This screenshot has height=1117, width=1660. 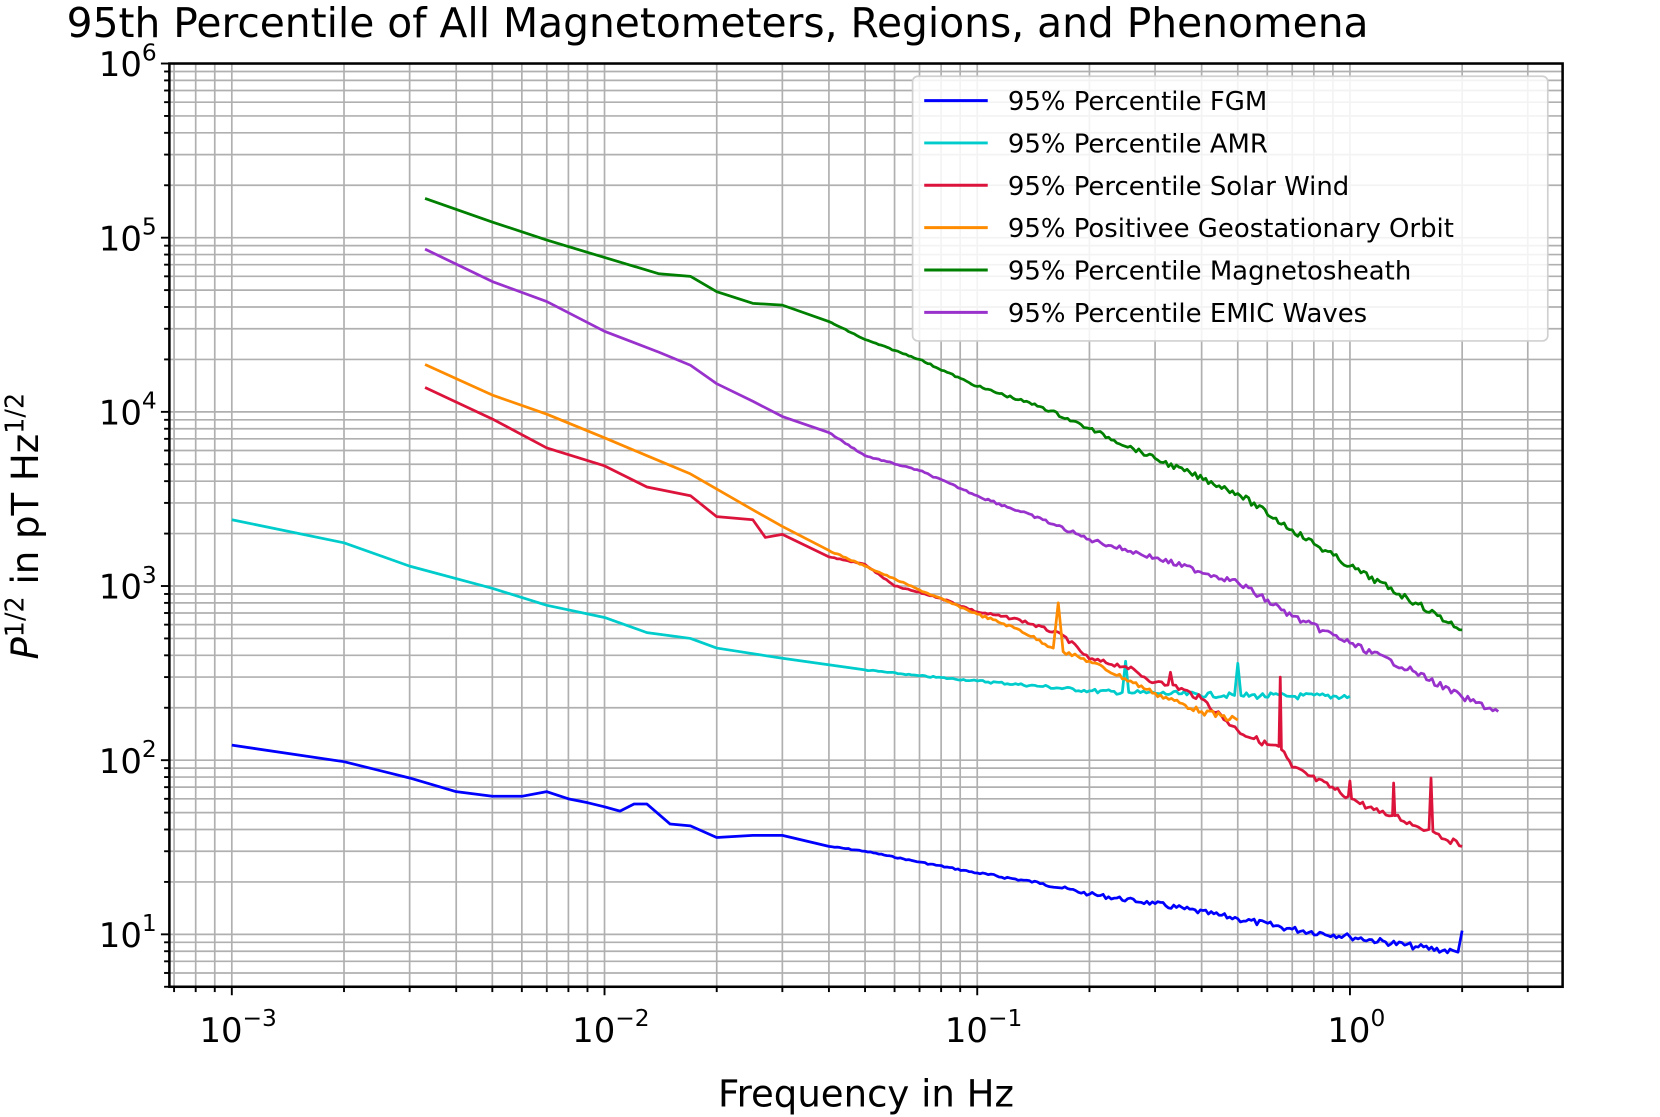 I want to click on y-tick-label: 10⁶, so click(x=128, y=61).